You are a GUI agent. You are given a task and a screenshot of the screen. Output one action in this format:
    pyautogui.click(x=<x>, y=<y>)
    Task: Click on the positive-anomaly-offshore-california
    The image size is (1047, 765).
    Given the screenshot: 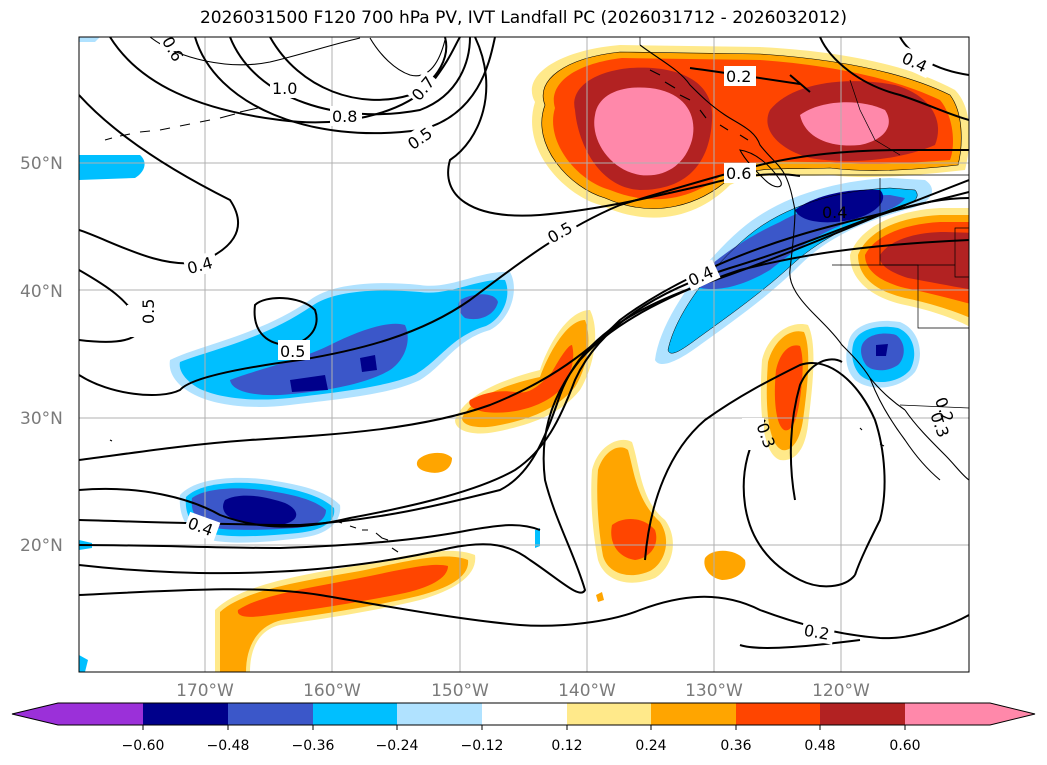 What is the action you would take?
    pyautogui.click(x=787, y=392)
    